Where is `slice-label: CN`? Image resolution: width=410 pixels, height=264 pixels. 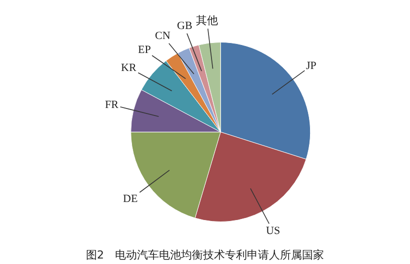
slice-label: CN is located at coordinates (162, 36).